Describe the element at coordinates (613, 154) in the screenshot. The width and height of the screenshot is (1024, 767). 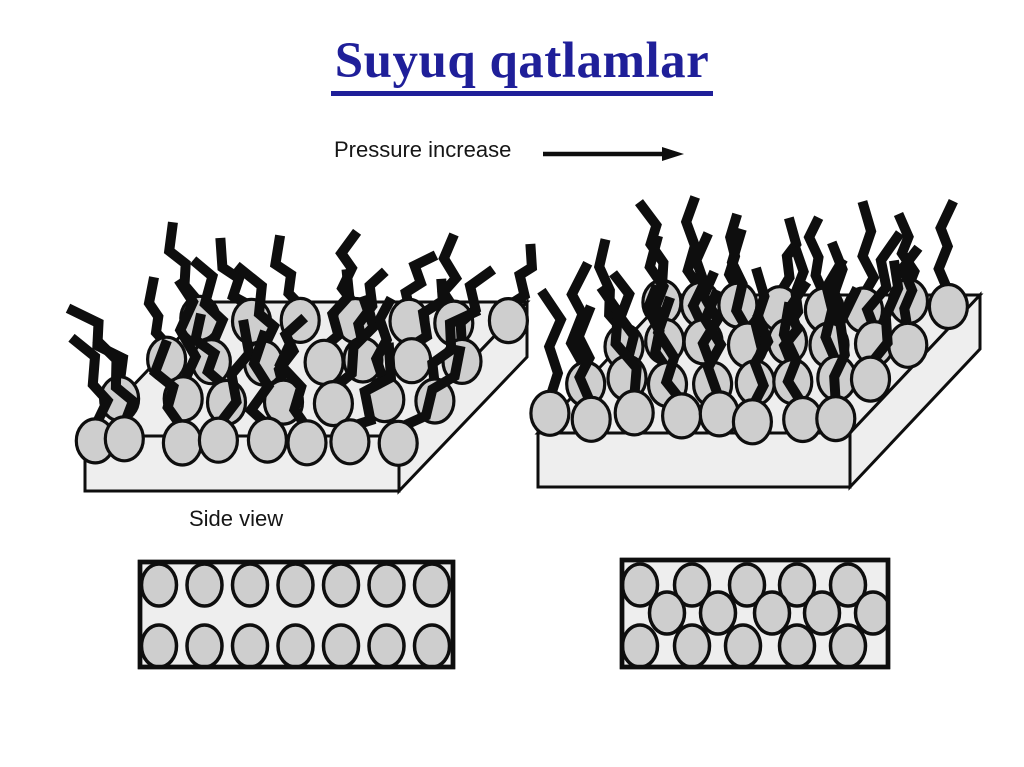
I see `pressure-arrow` at that location.